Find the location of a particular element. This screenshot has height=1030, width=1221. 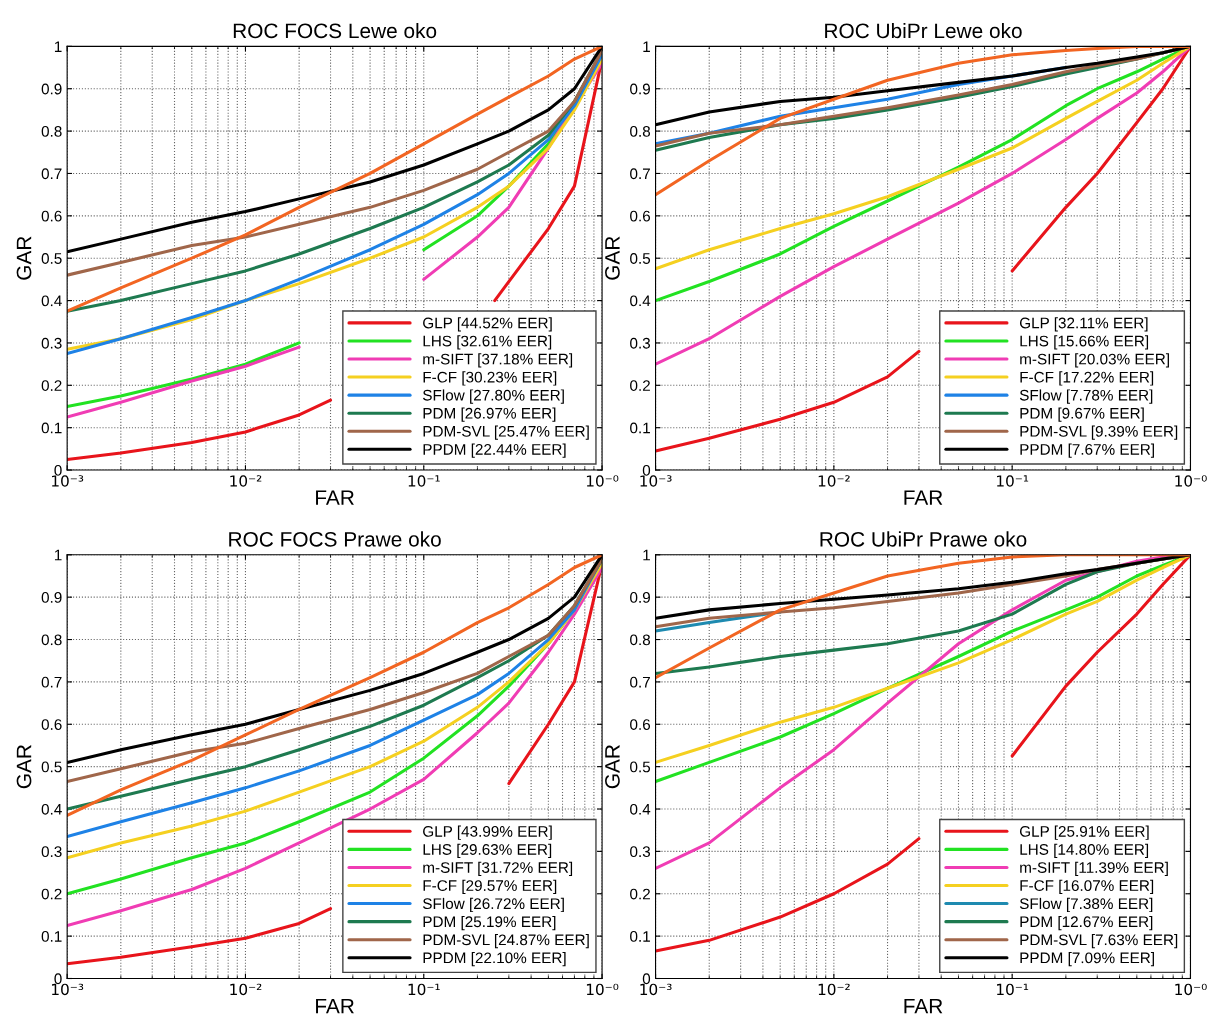

chart-title: ROC FOCS Lewe oko is located at coordinates (335, 30).